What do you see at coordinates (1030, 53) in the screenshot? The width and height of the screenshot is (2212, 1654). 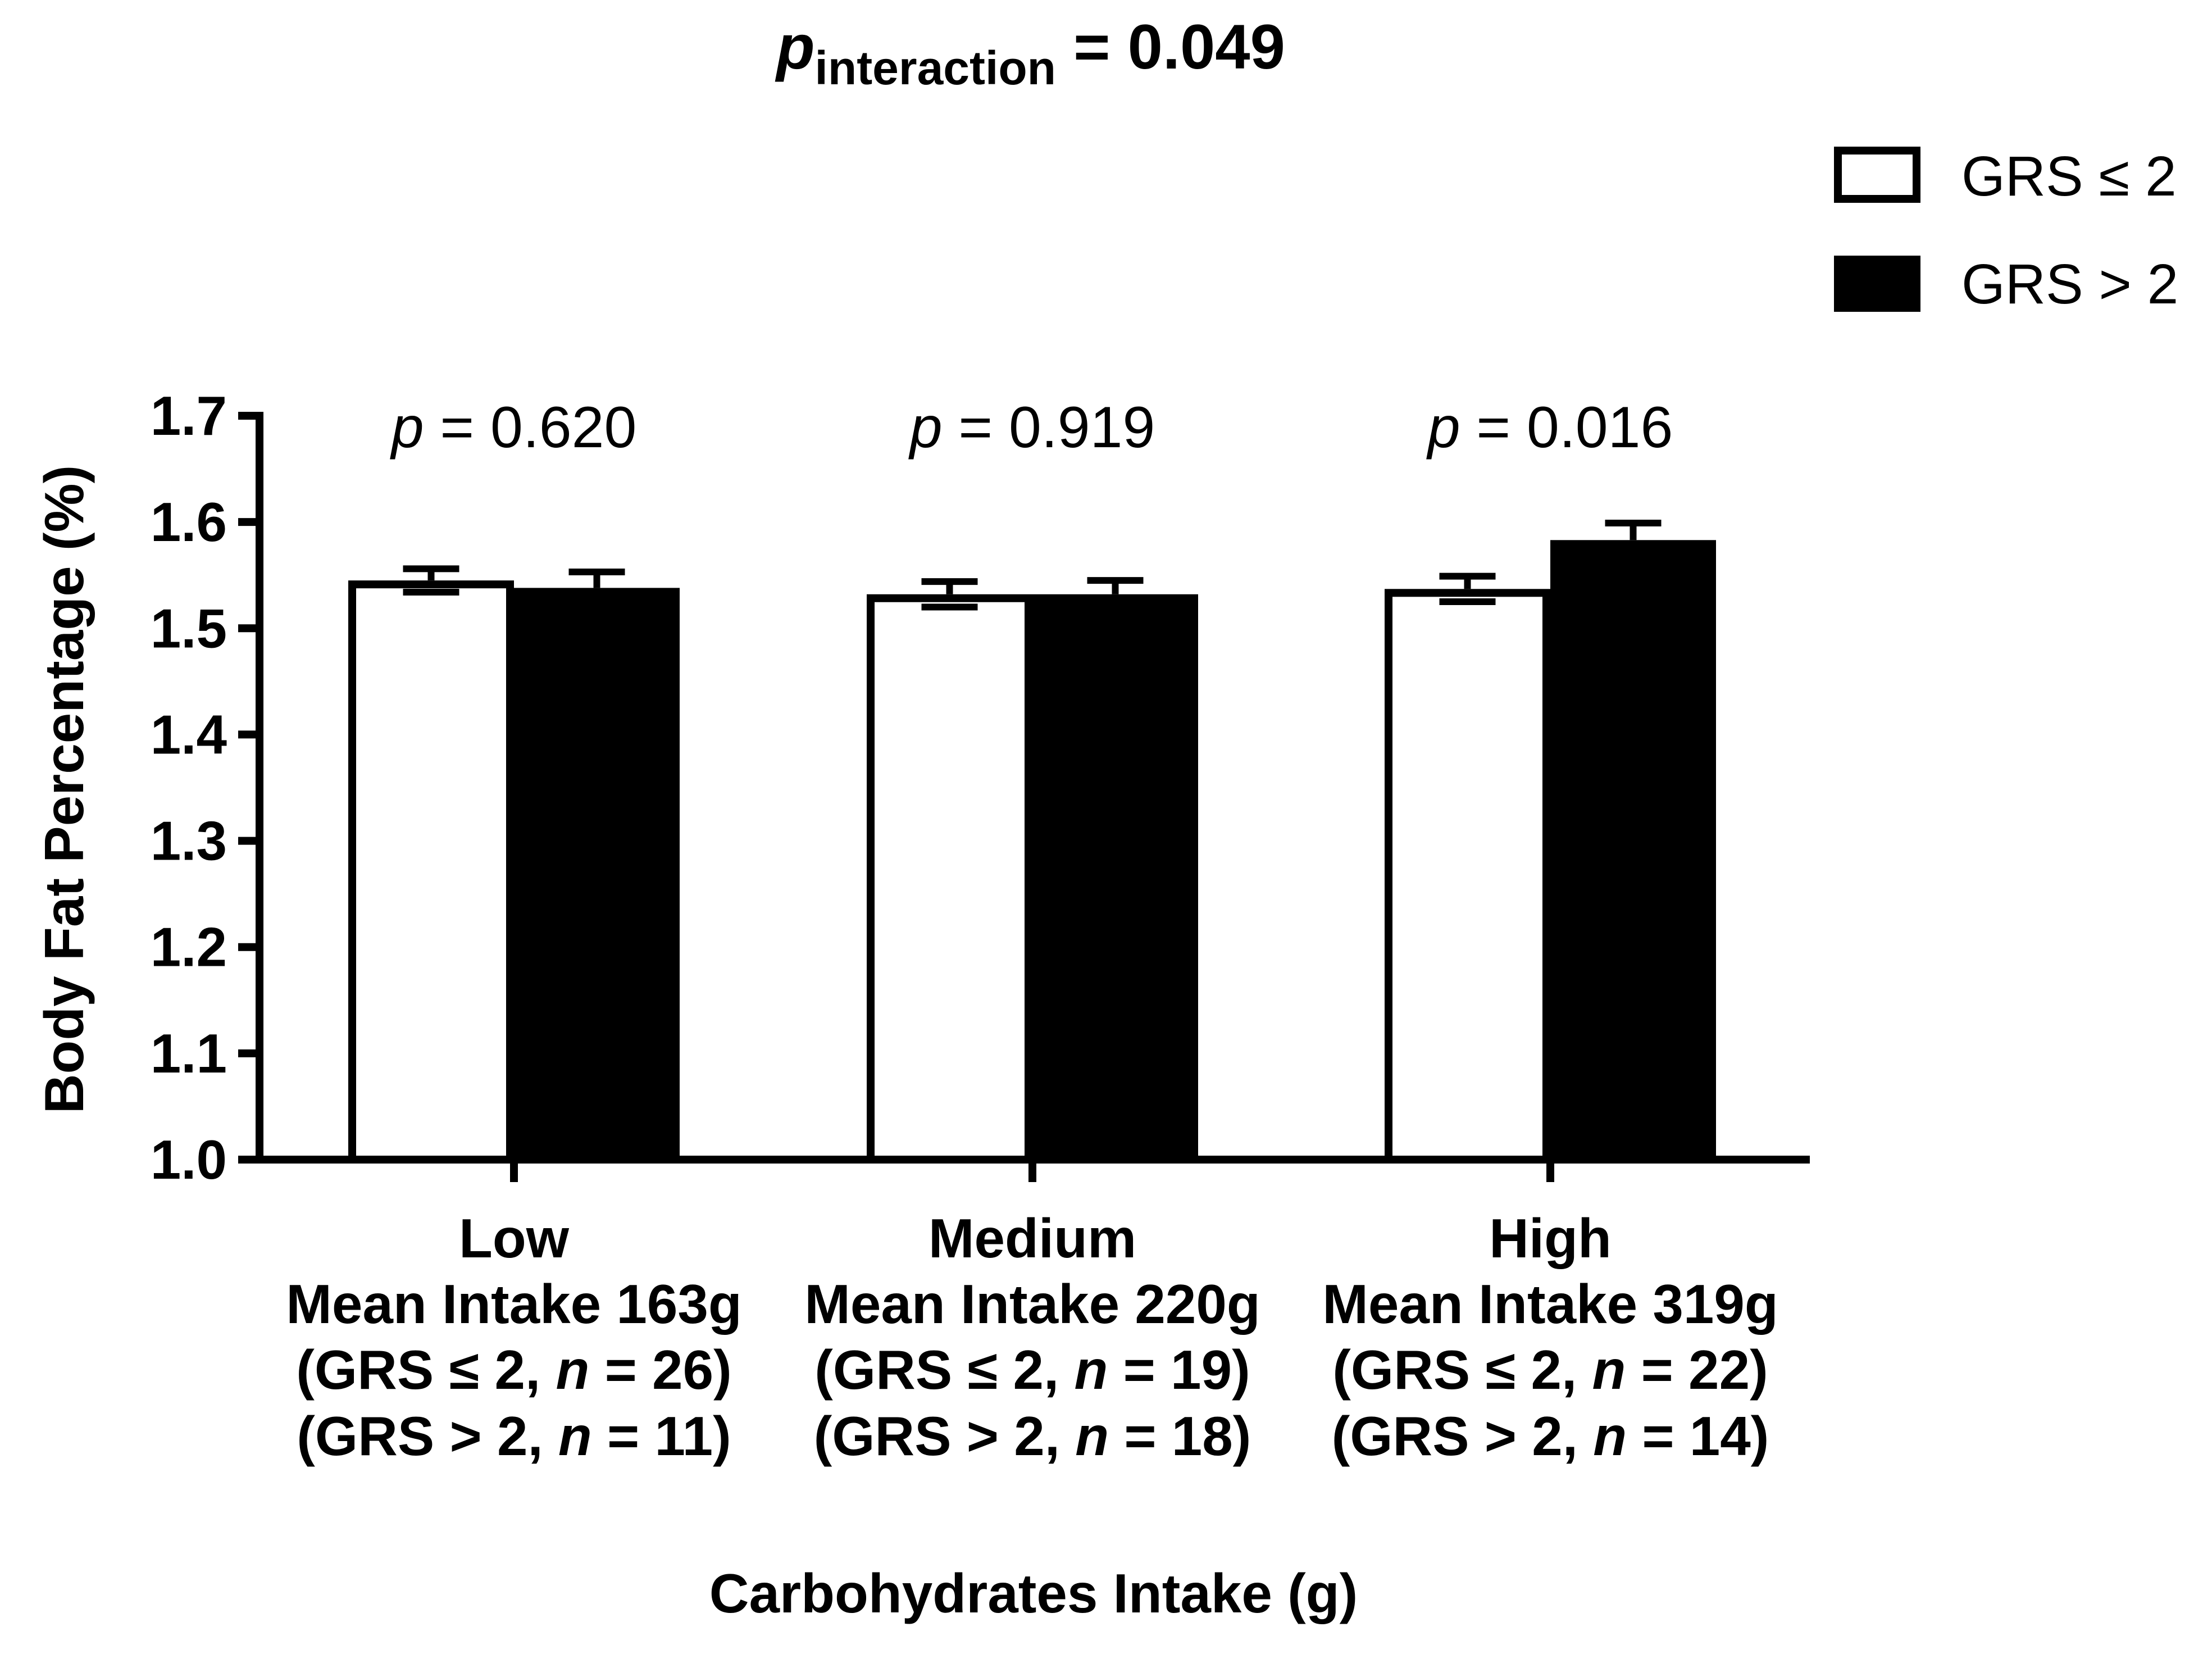 I see `chart-title: pinteraction = 0.049` at bounding box center [1030, 53].